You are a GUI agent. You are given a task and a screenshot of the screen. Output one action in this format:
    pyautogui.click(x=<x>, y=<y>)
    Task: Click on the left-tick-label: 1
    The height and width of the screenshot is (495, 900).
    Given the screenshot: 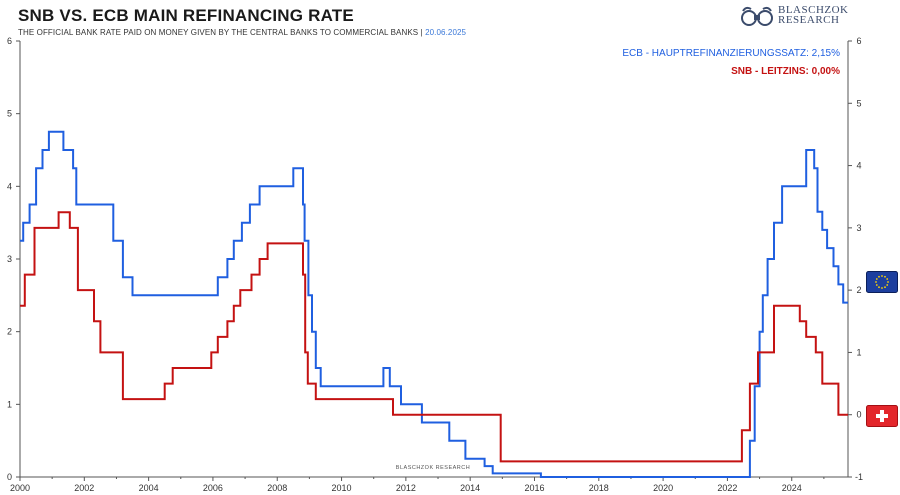 What is the action you would take?
    pyautogui.click(x=9, y=404)
    